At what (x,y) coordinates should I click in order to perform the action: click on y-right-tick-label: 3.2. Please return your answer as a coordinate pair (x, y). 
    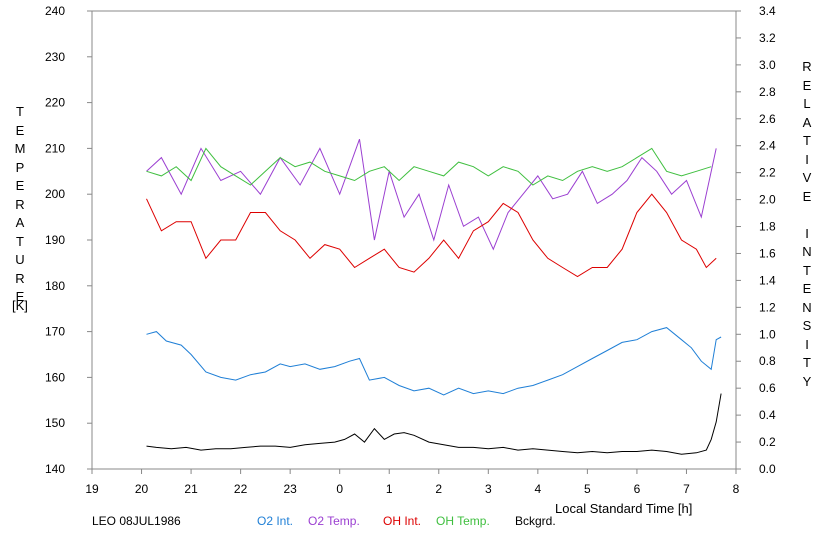
    Looking at the image, I should click on (767, 38).